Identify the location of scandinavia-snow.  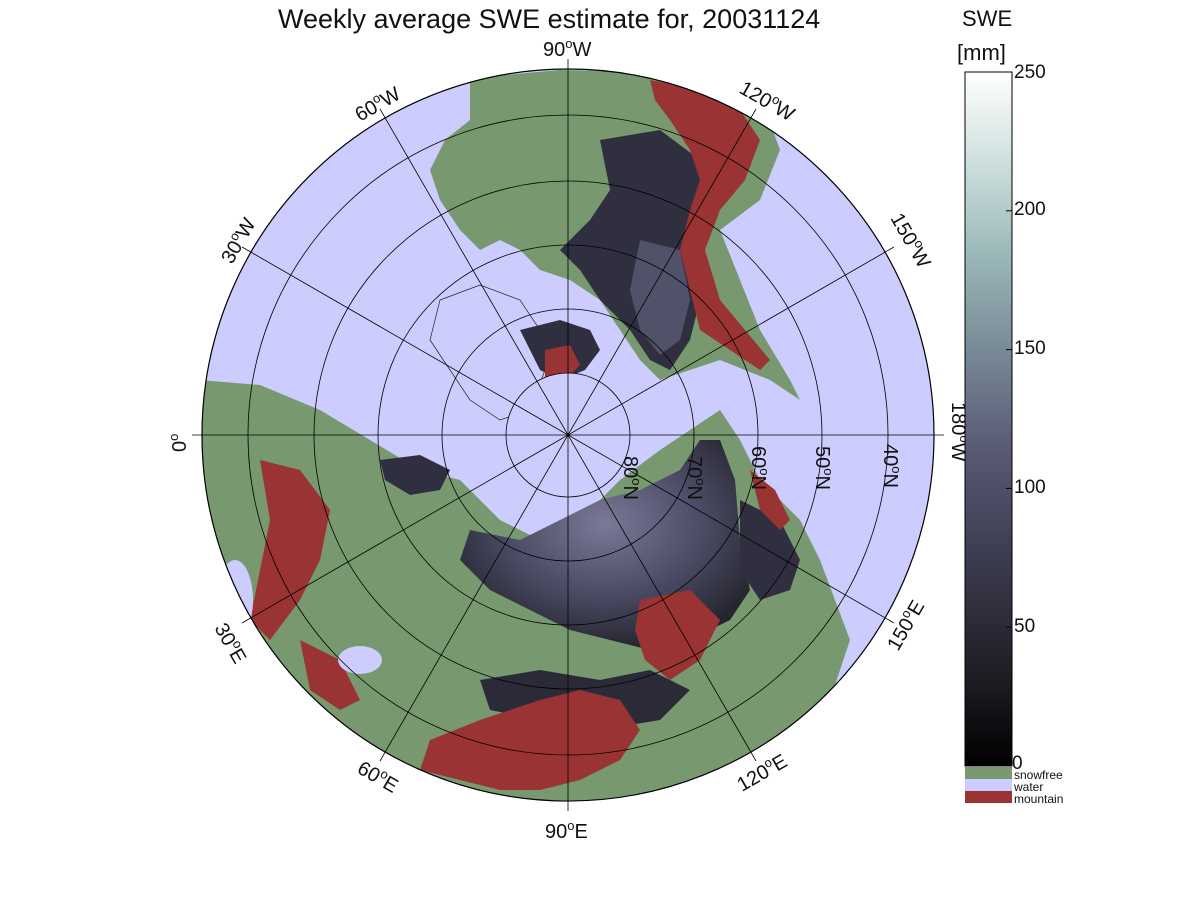
(415, 475).